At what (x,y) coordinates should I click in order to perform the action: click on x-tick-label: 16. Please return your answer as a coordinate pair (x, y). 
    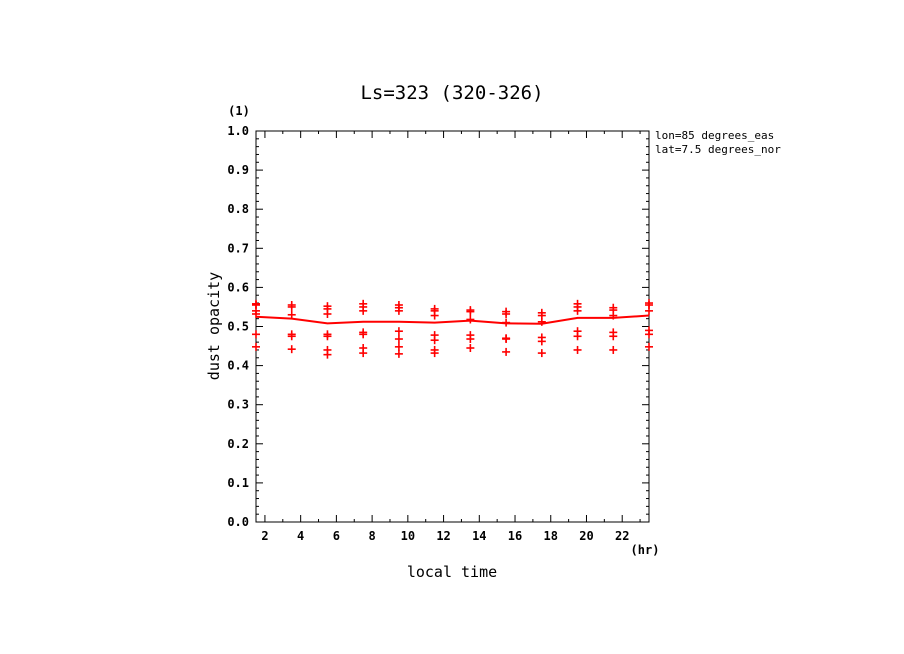
    Looking at the image, I should click on (515, 536).